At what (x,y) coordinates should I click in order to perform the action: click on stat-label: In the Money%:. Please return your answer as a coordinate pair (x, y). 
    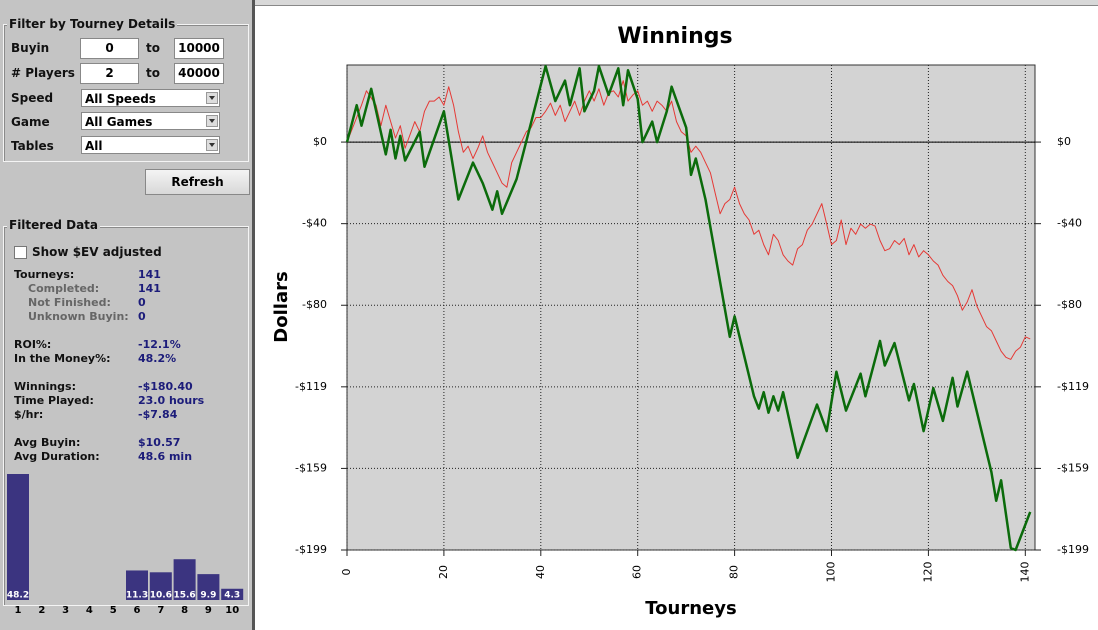
    Looking at the image, I should click on (62, 358).